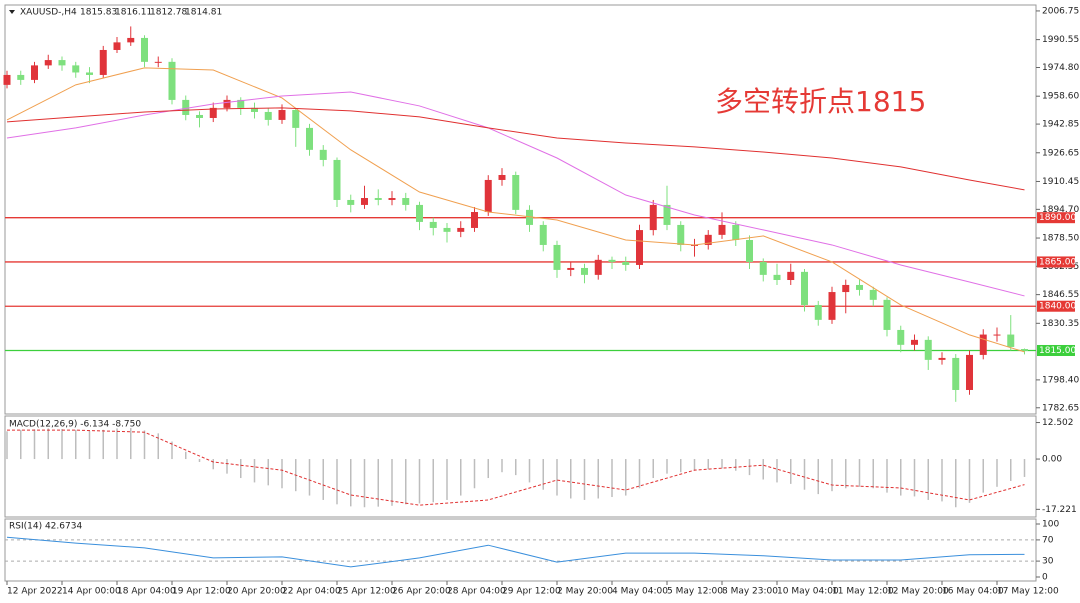  Describe the element at coordinates (820, 101) in the screenshot. I see `annotation: 多空转折点1815` at that location.